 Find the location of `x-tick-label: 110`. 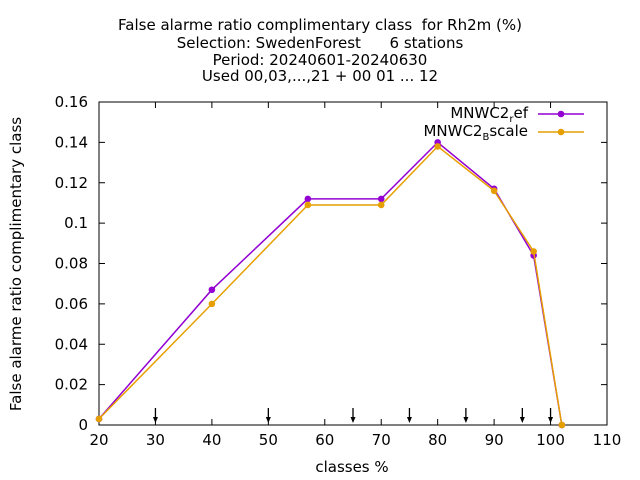

x-tick-label: 110 is located at coordinates (607, 440).